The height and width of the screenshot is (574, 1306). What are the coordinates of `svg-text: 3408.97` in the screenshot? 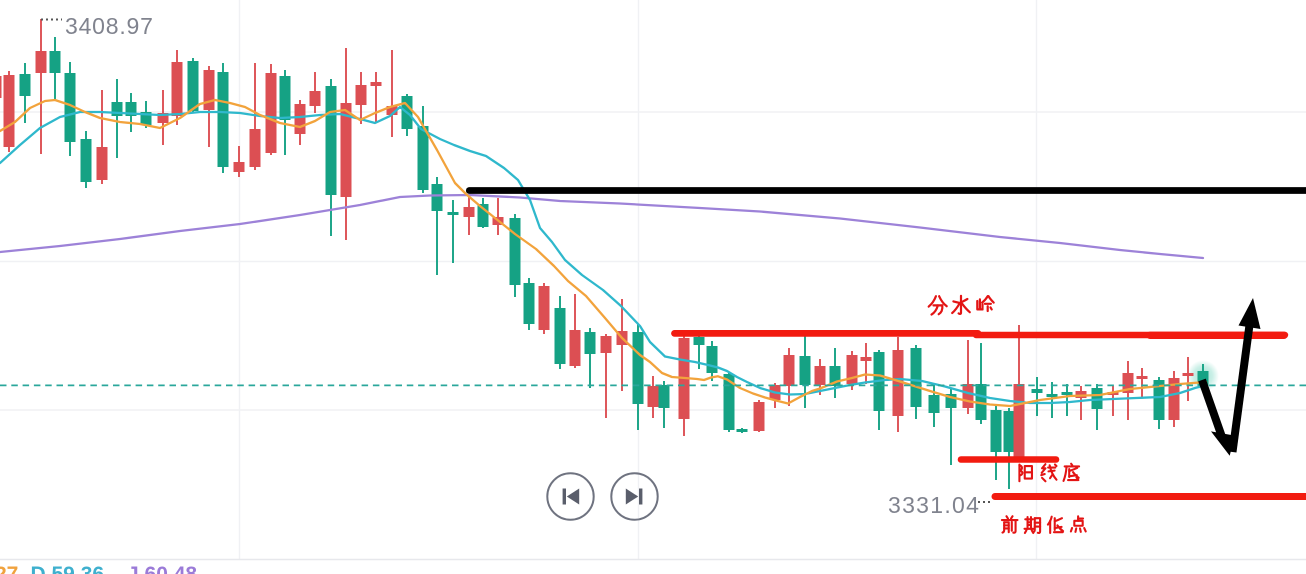 It's located at (109, 26).